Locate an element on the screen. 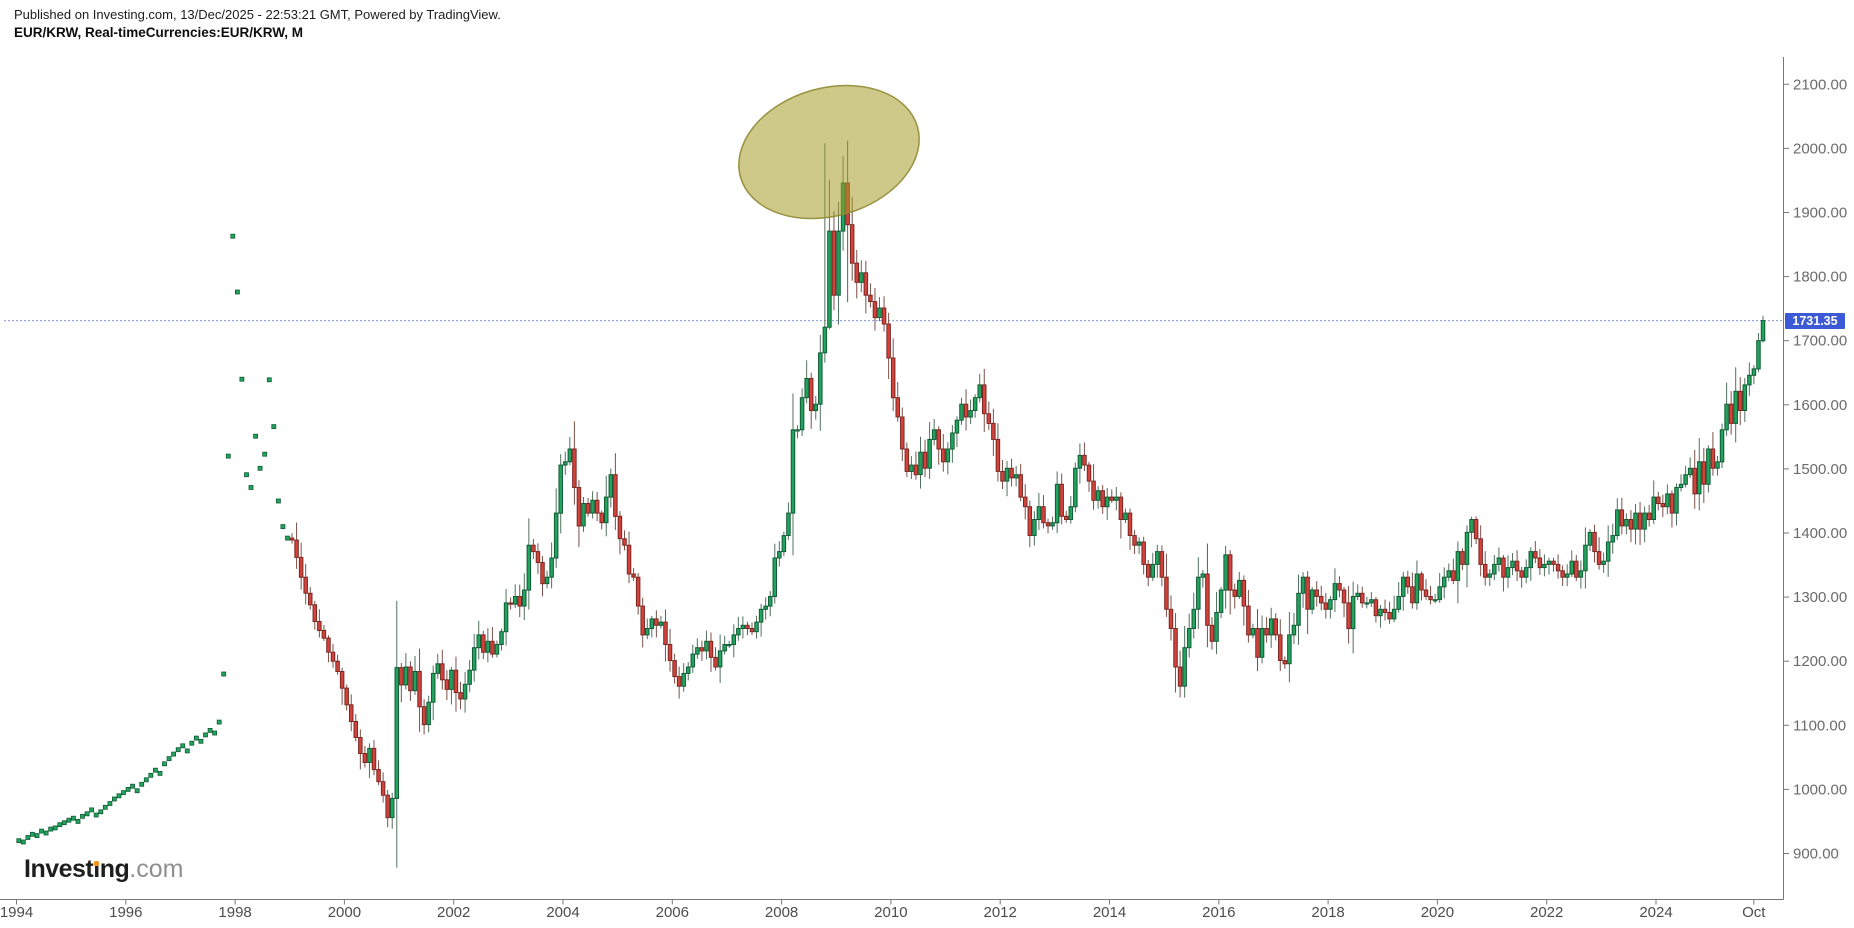 The height and width of the screenshot is (928, 1854). time-axis-label: 2018 is located at coordinates (1327, 912).